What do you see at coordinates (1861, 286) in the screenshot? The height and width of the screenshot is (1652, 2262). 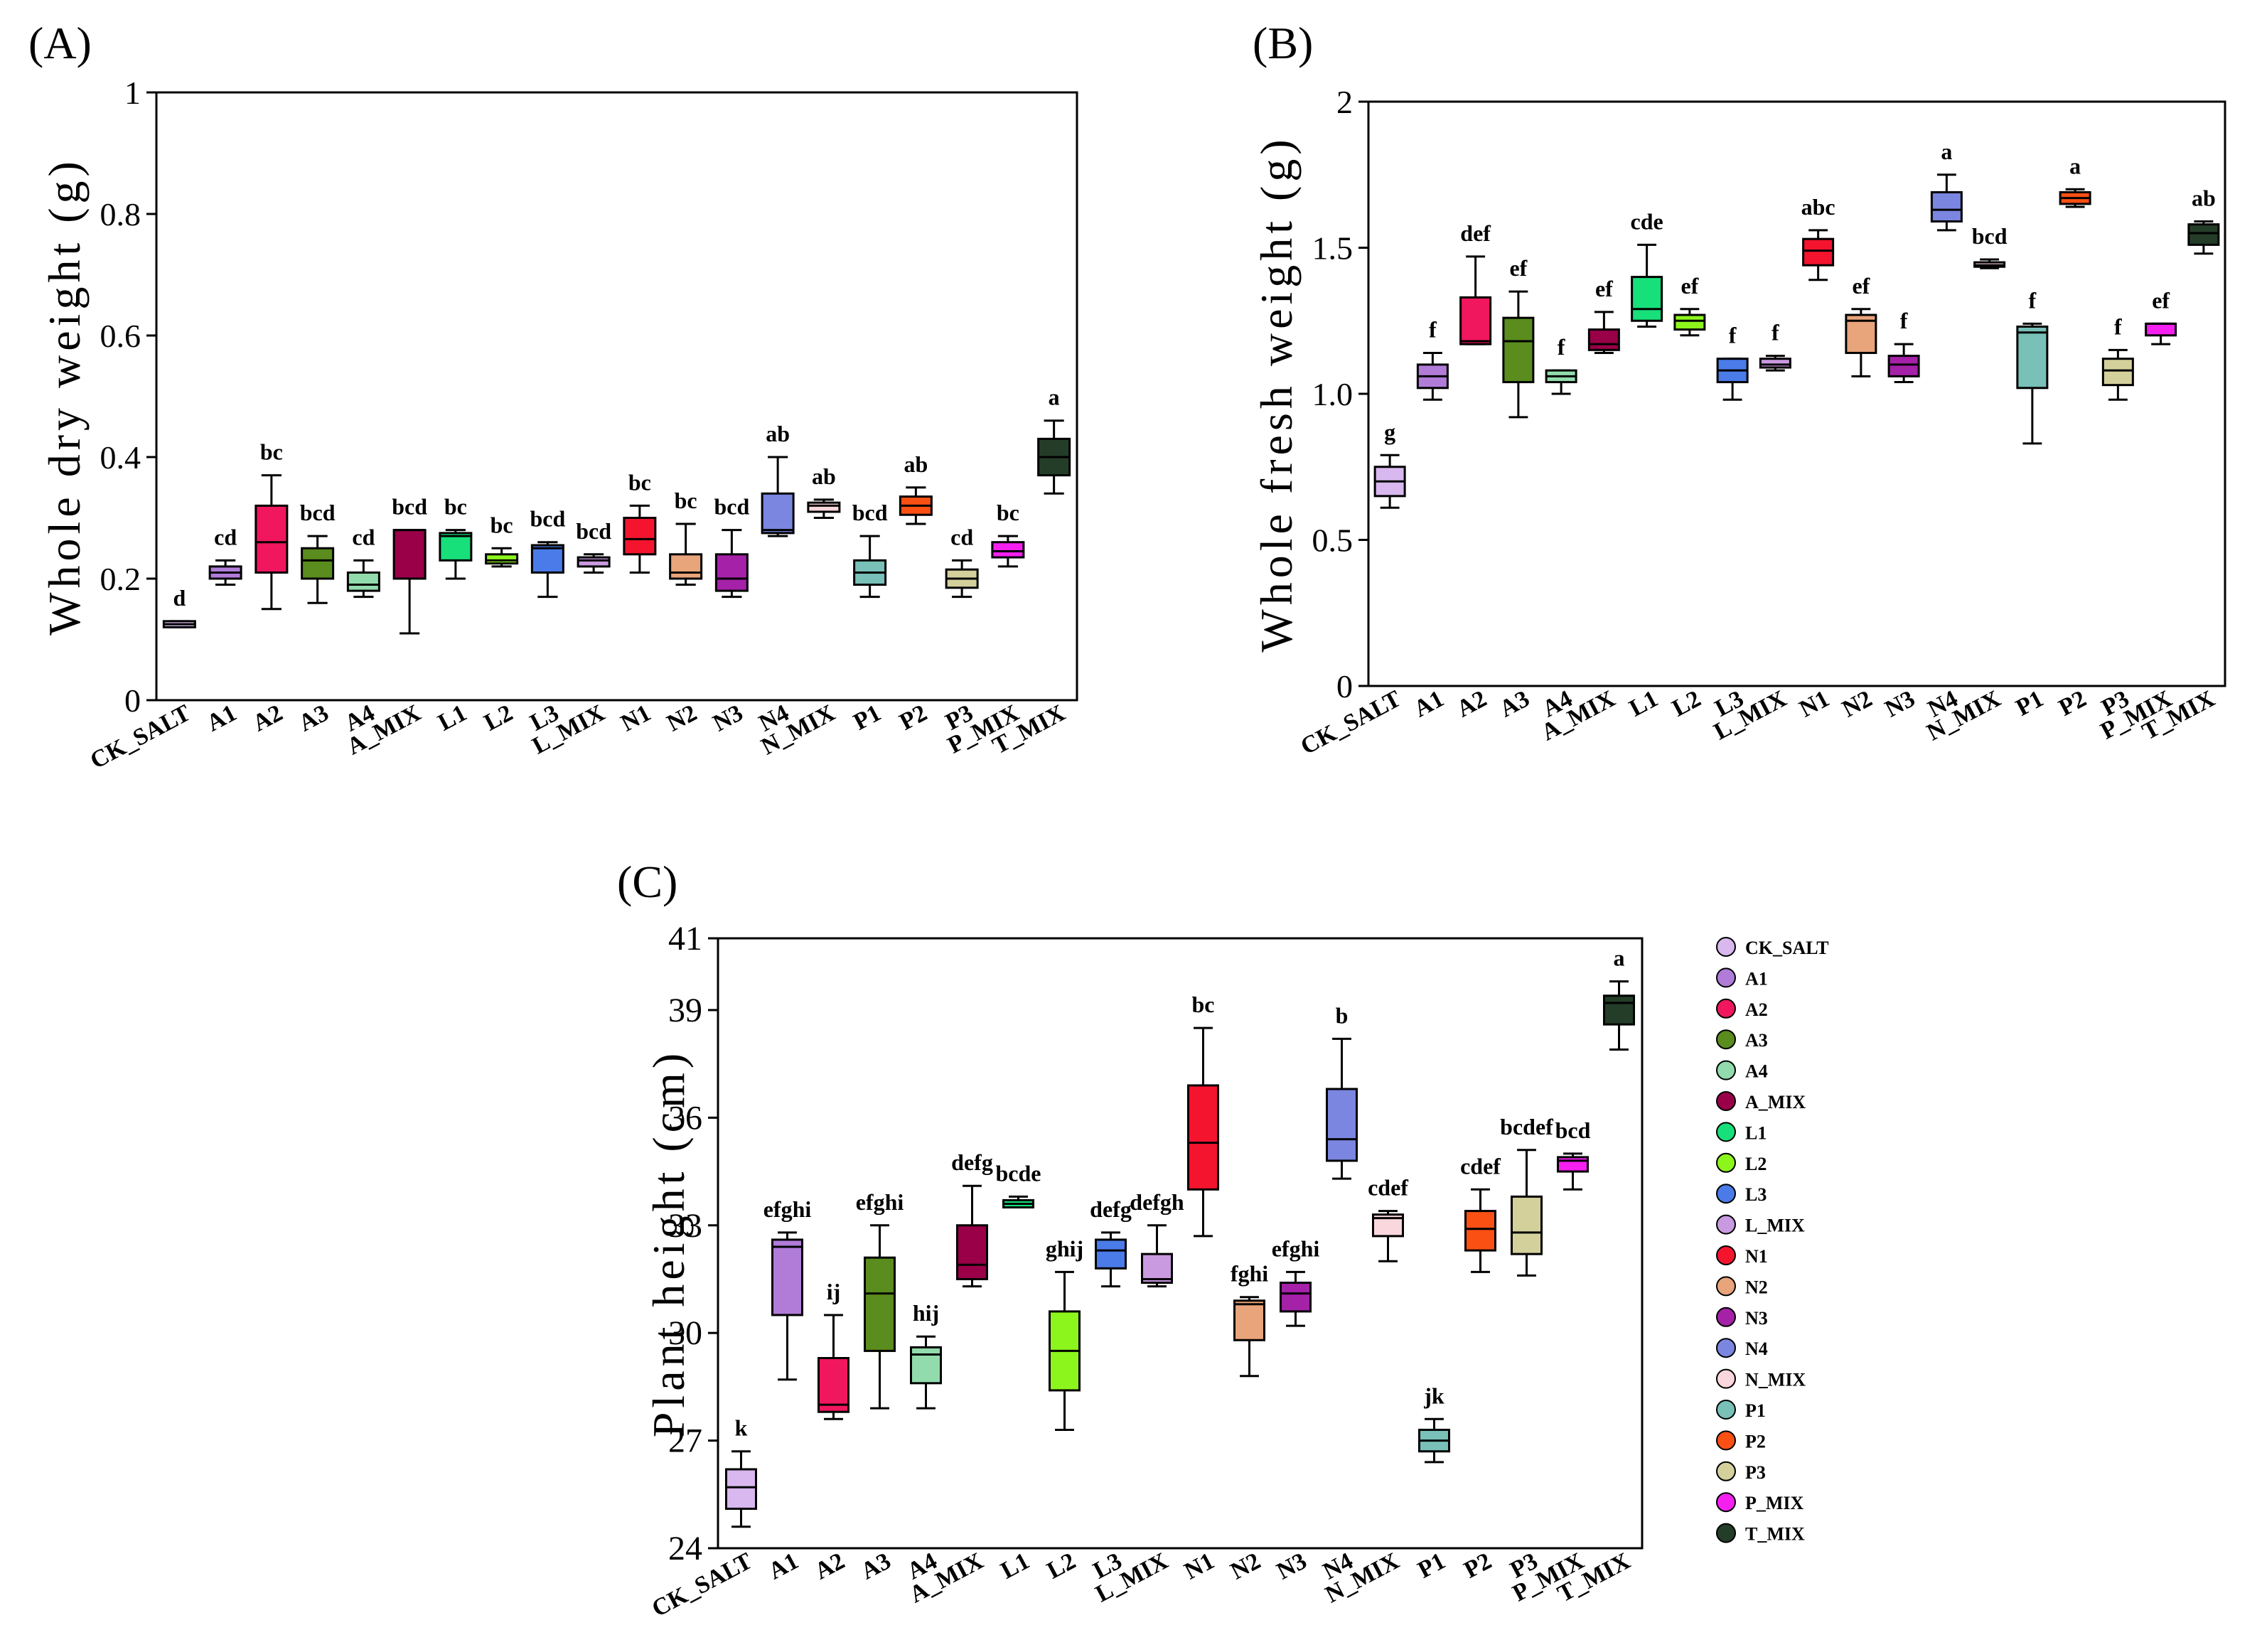 I see `letter-n2: ef` at bounding box center [1861, 286].